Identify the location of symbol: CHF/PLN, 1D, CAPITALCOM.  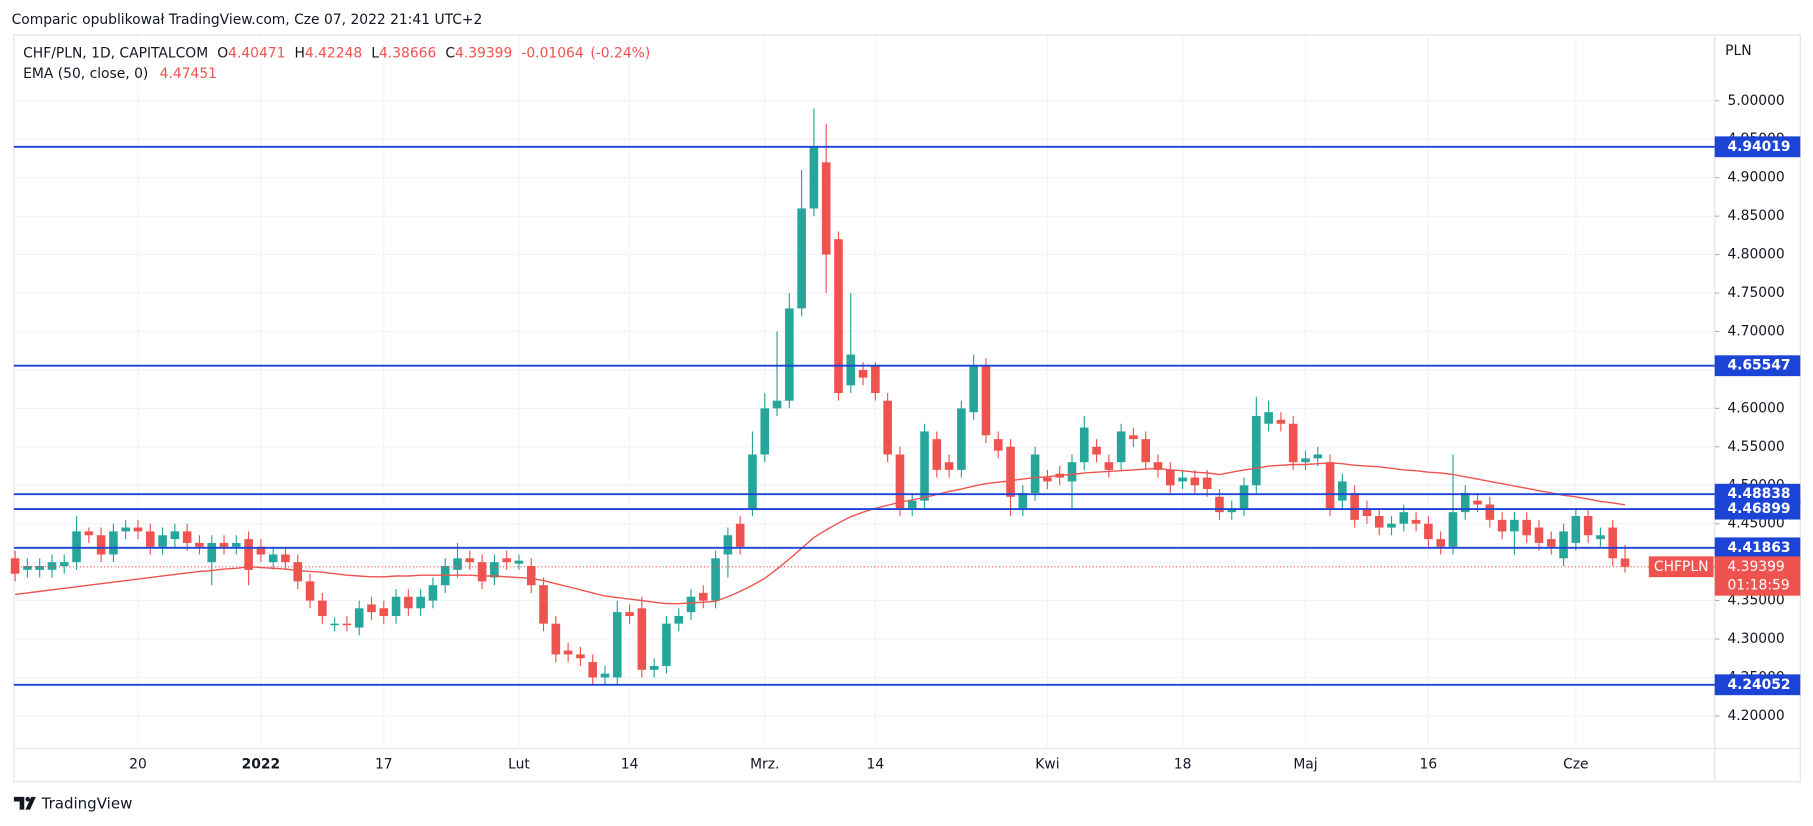
(115, 53).